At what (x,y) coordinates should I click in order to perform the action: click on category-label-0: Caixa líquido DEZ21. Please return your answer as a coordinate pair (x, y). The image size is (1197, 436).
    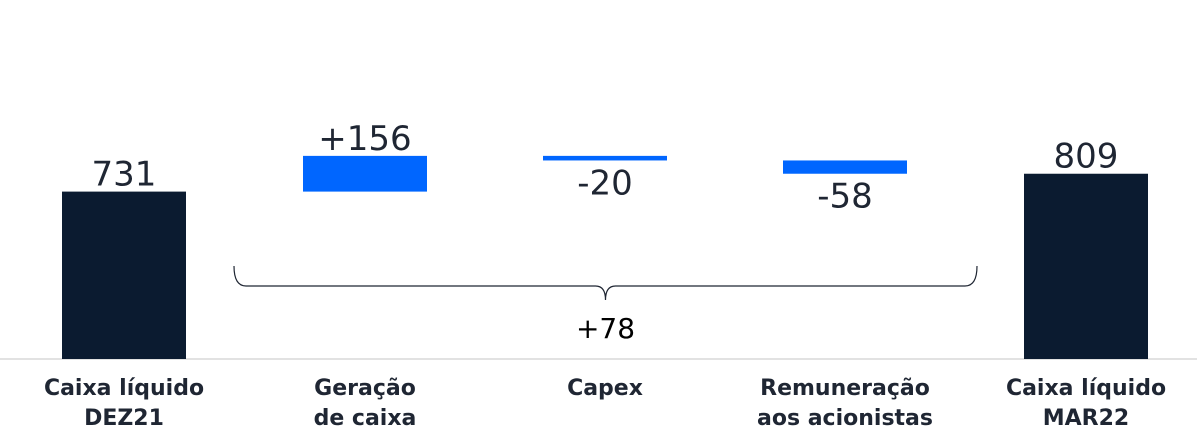
    Looking at the image, I should click on (124, 403).